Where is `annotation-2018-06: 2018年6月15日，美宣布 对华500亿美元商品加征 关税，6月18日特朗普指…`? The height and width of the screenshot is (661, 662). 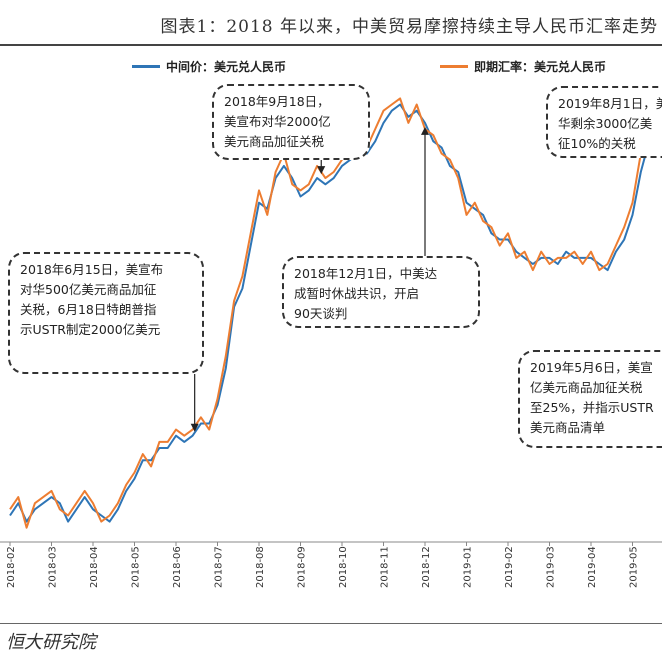
annotation-2018-06: 2018年6月15日，美宣布 对华500亿美元商品加征 关税，6月18日特朗普指… is located at coordinates (106, 313).